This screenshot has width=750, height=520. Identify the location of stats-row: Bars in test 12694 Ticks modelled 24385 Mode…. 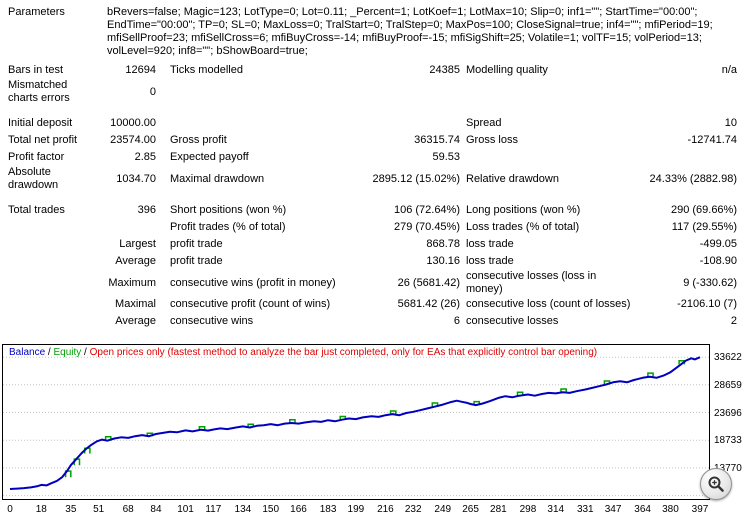
(375, 70).